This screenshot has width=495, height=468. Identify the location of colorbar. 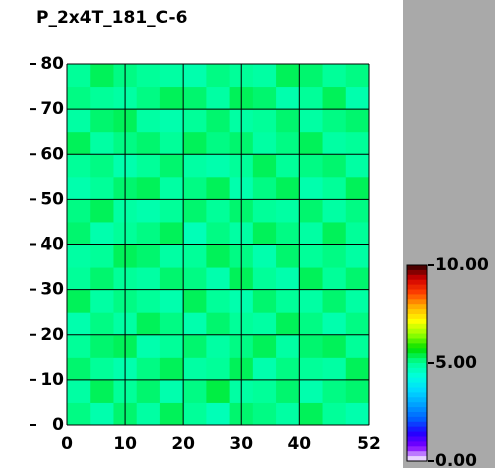
(420, 363).